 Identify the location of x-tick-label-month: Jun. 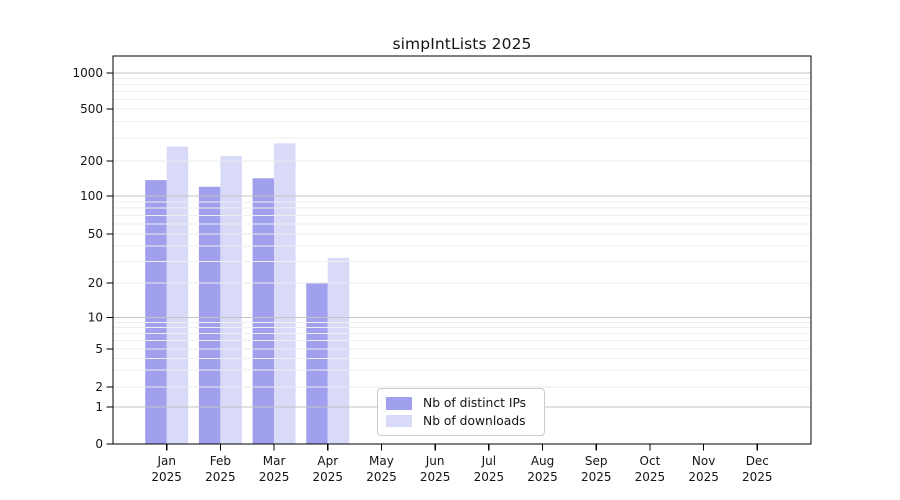
(435, 461).